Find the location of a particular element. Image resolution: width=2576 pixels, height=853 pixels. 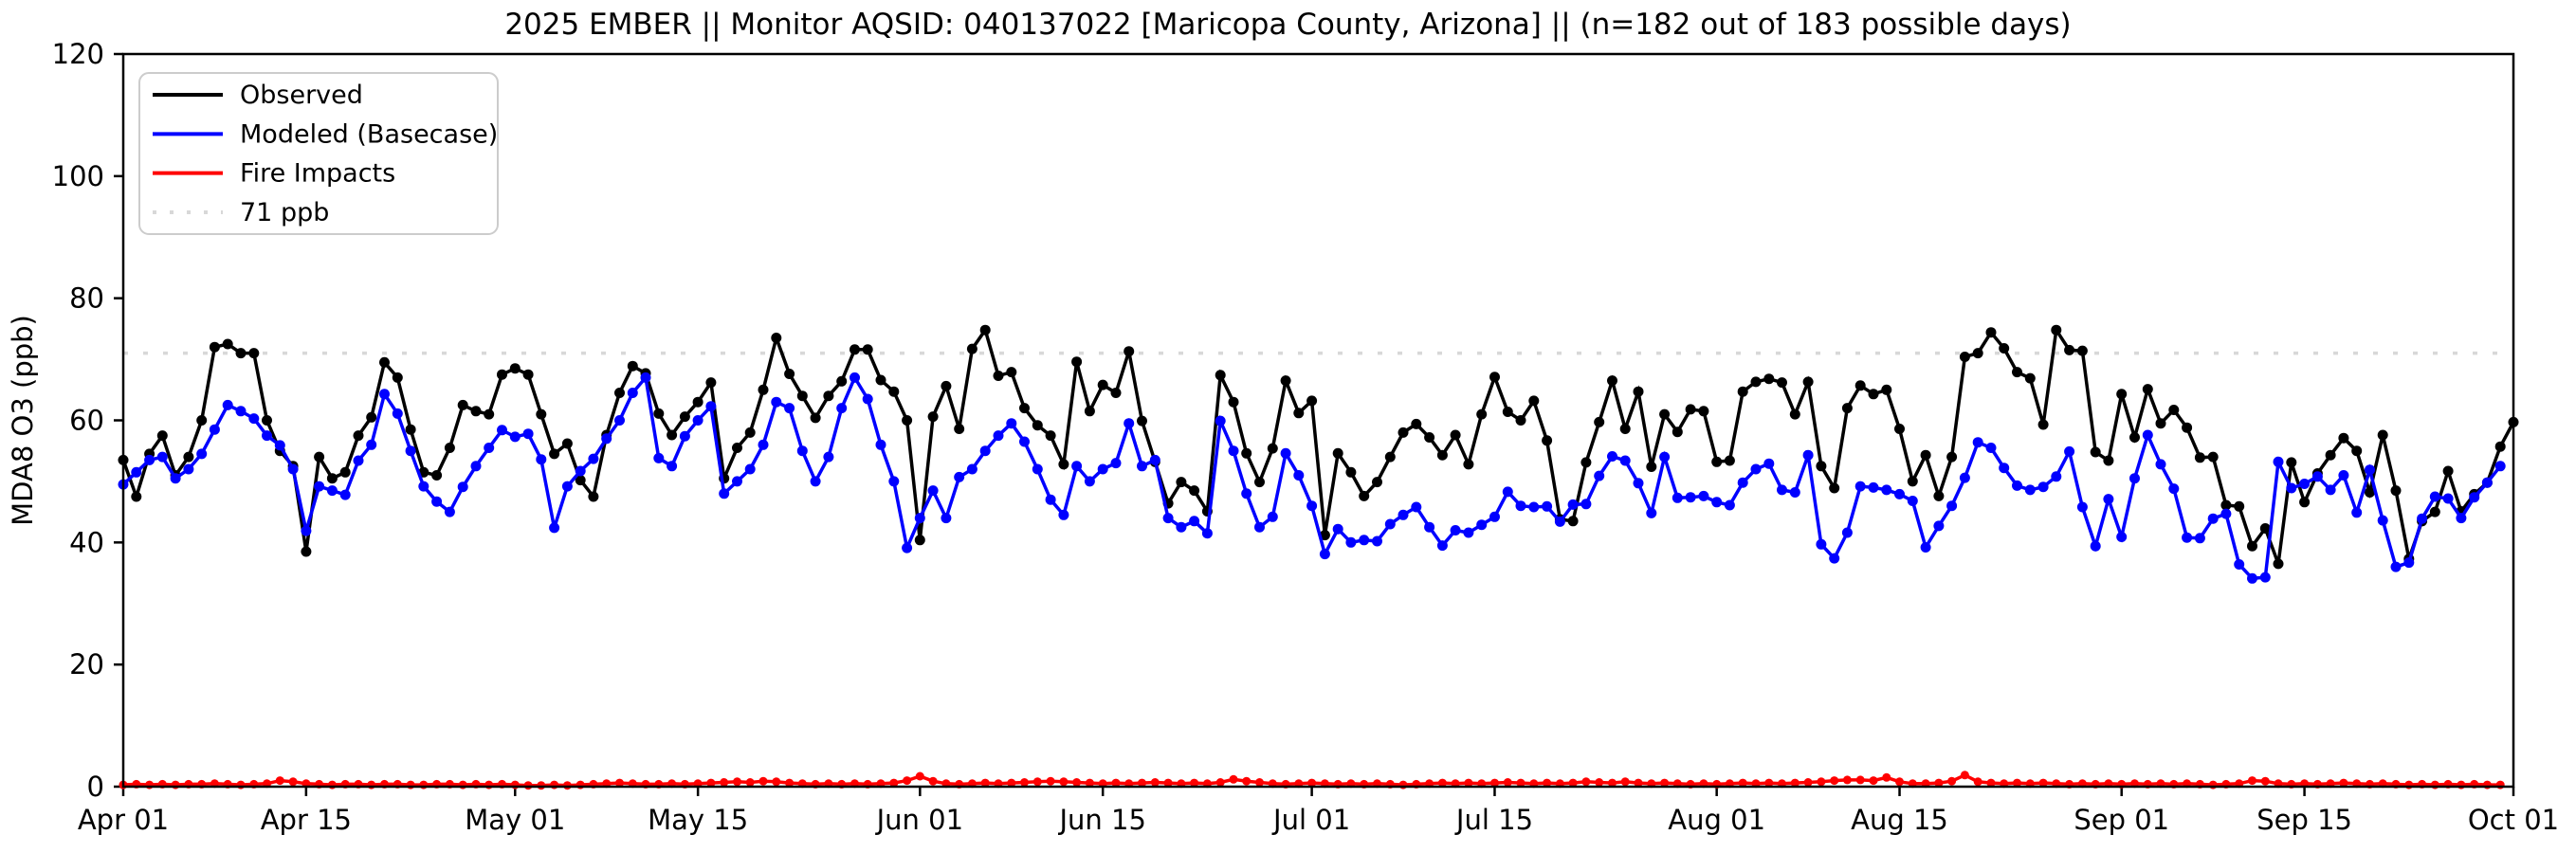

x-tick-label: Jul 15 is located at coordinates (1493, 820).